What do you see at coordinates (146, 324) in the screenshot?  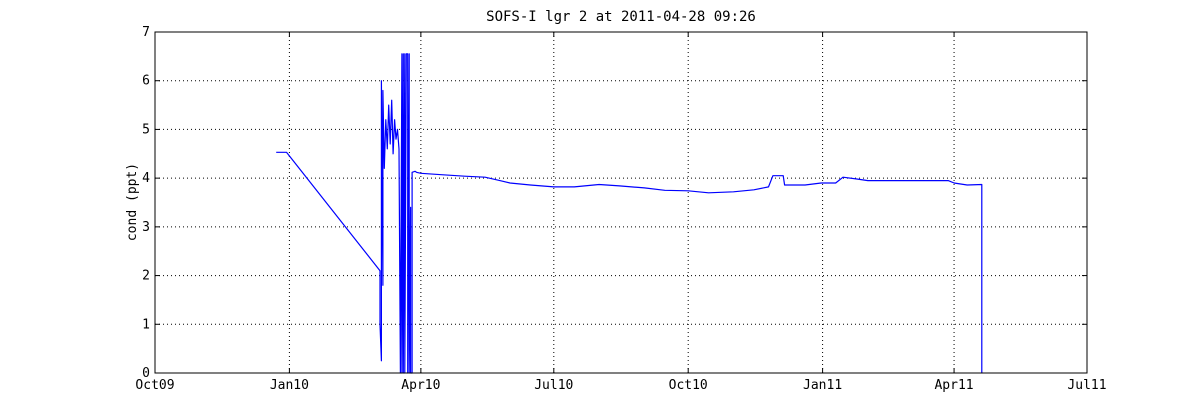 I see `y-tick-label: 1` at bounding box center [146, 324].